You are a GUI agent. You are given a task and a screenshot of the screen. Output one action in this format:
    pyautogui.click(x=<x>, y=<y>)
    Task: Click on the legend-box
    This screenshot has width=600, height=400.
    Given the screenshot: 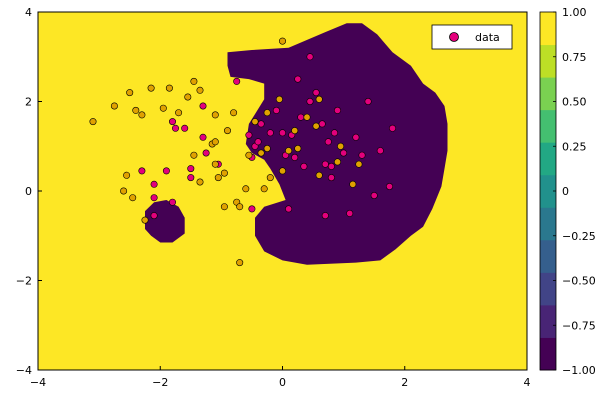 What is the action you would take?
    pyautogui.click(x=472, y=37)
    